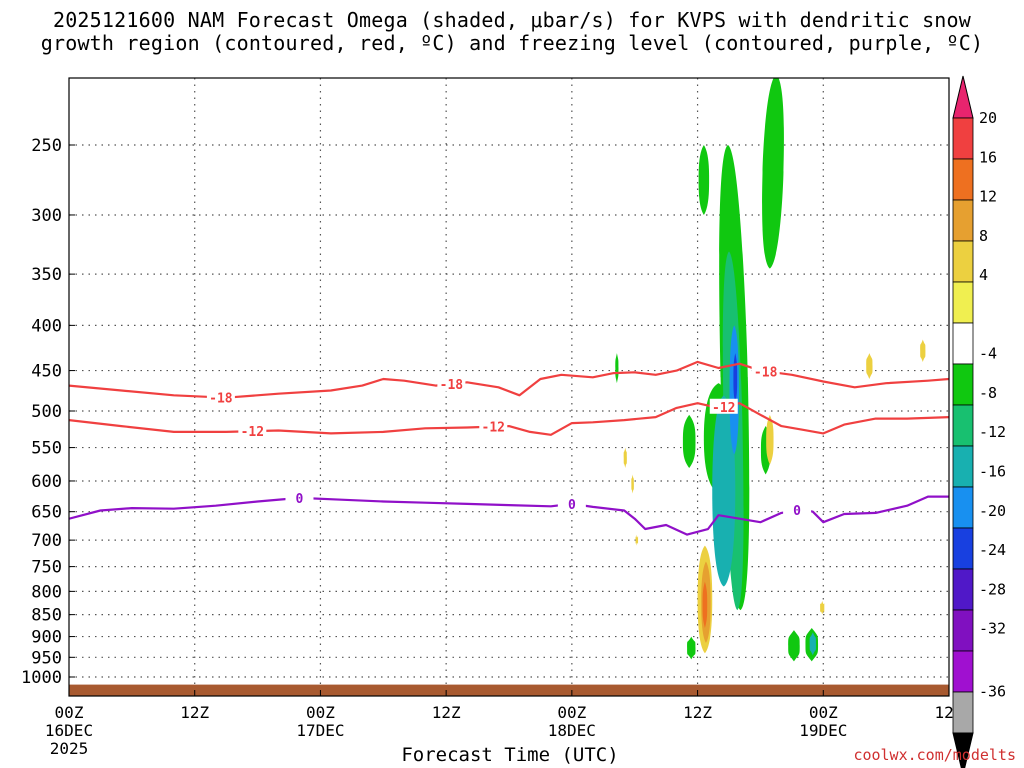 Image resolution: width=1024 pixels, height=768 pixels. I want to click on colorbar-label: 20, so click(988, 118).